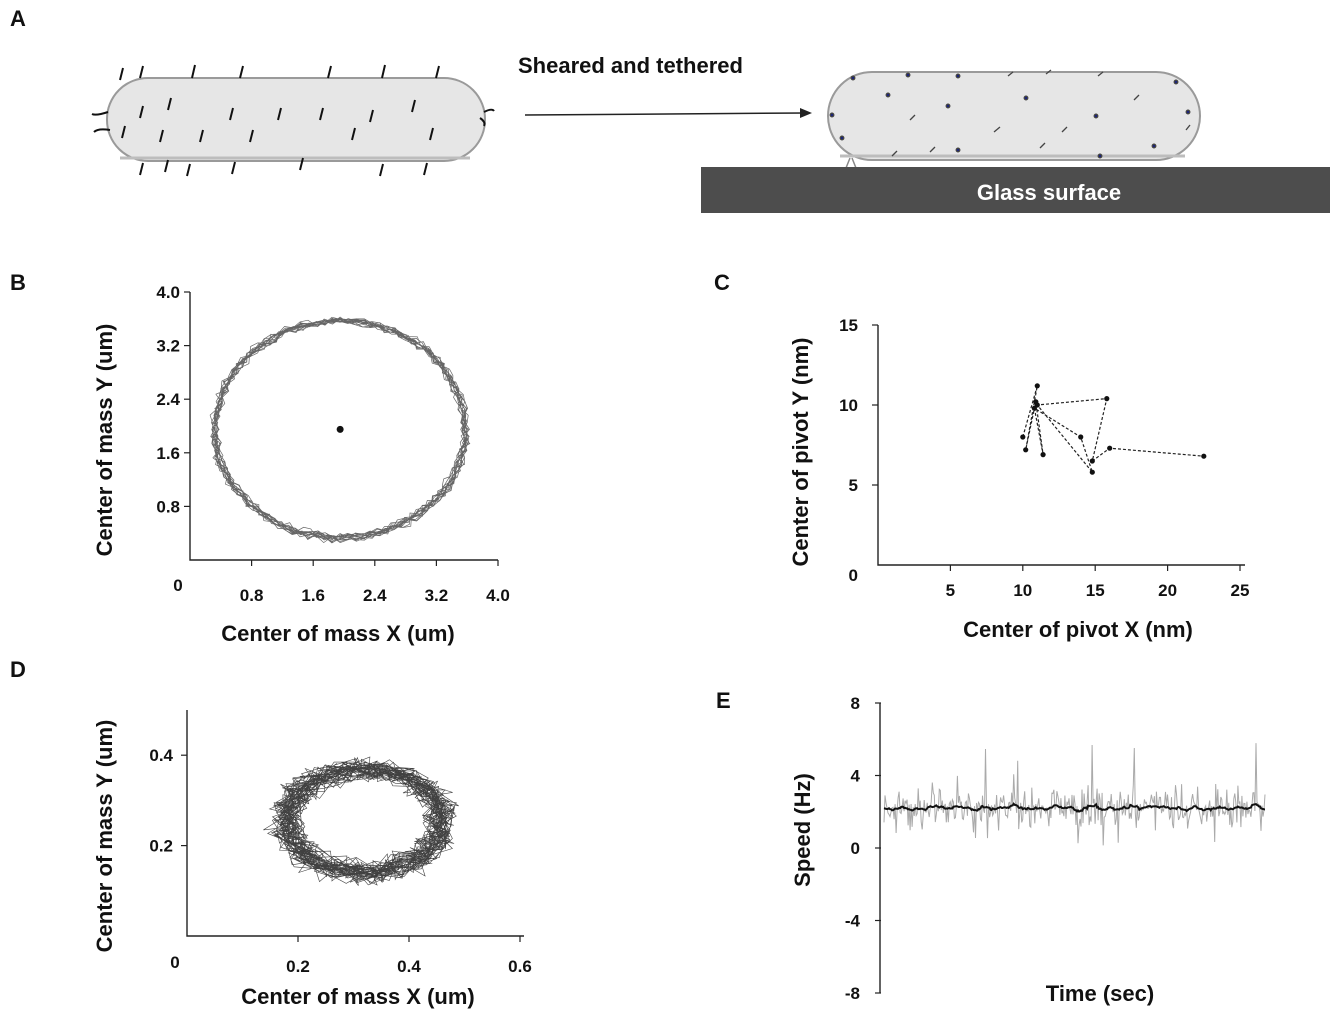 This screenshot has height=1013, width=1339. I want to click on x-tick-label: 5, so click(950, 590).